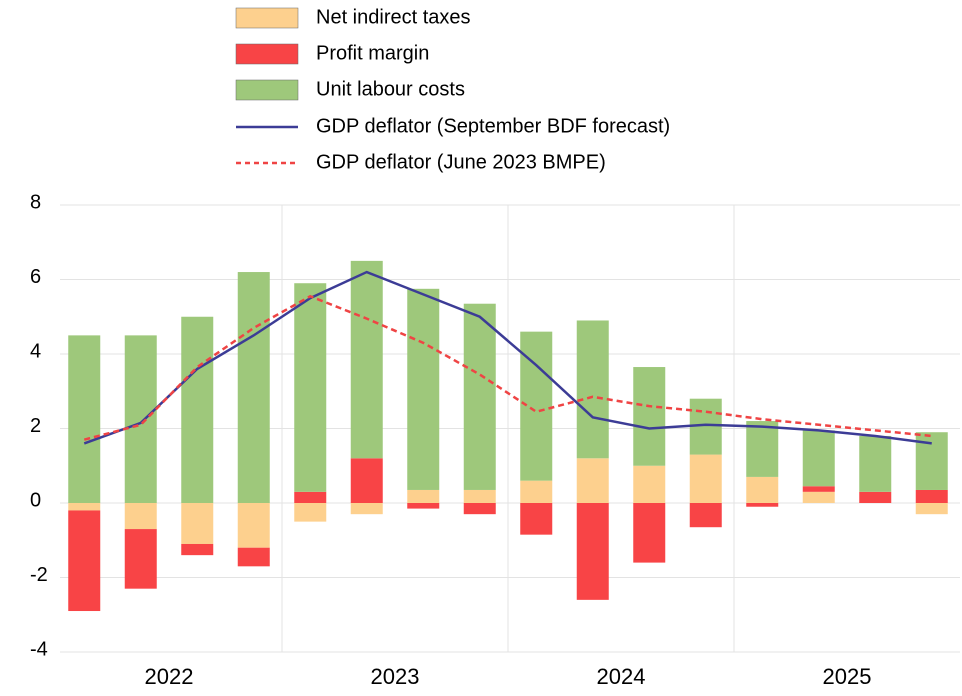 This screenshot has height=696, width=962. What do you see at coordinates (395, 676) in the screenshot?
I see `x-tick-label: 2023` at bounding box center [395, 676].